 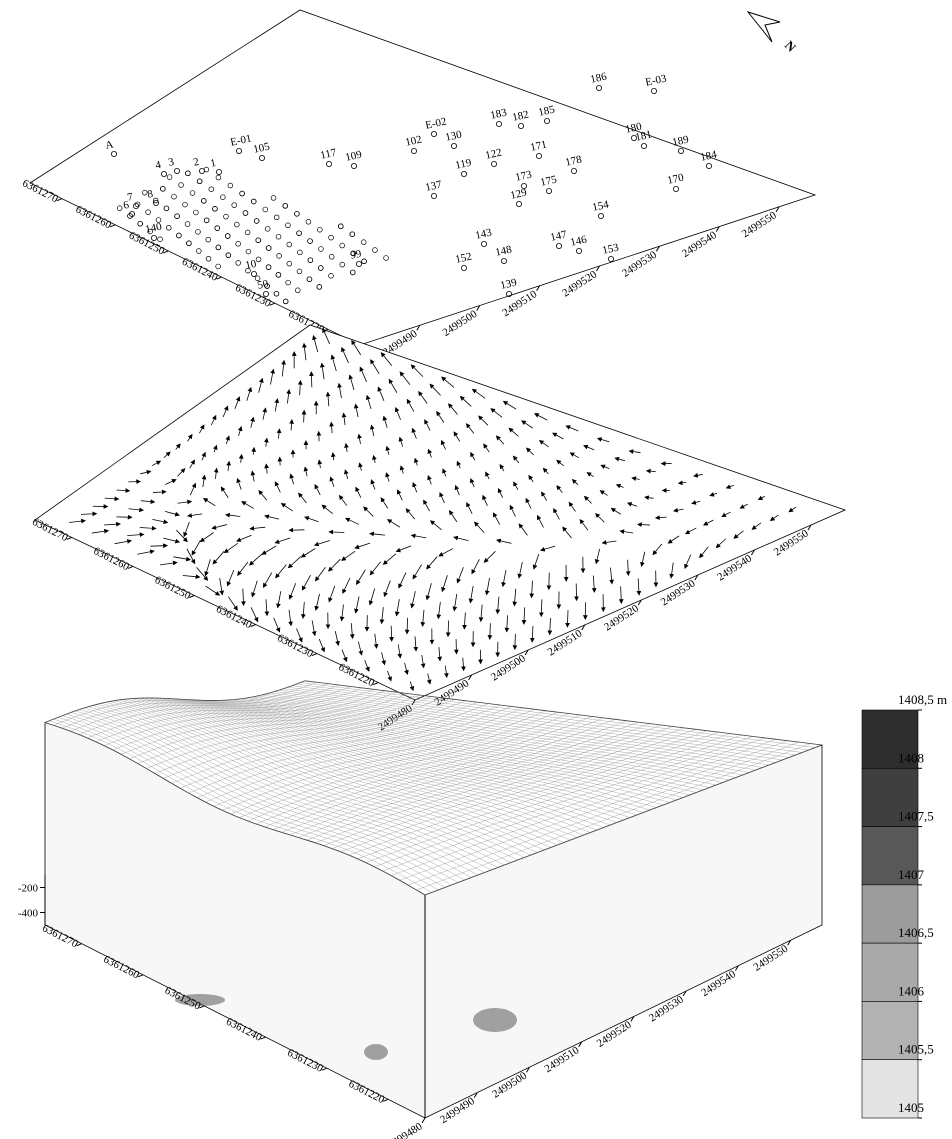 What do you see at coordinates (150, 194) in the screenshot?
I see `well-label: 8` at bounding box center [150, 194].